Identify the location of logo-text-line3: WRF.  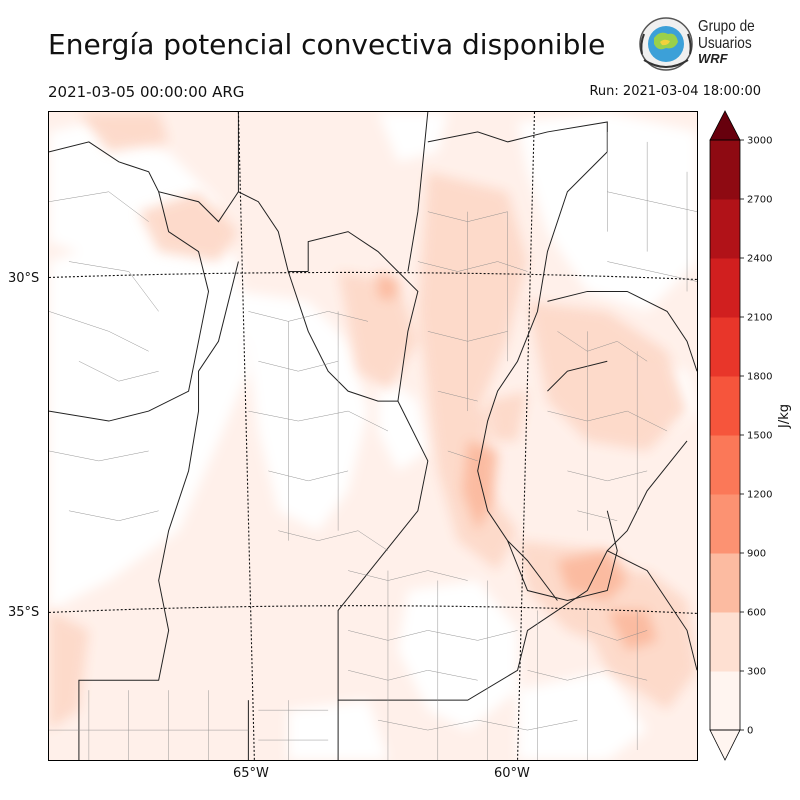
(713, 58).